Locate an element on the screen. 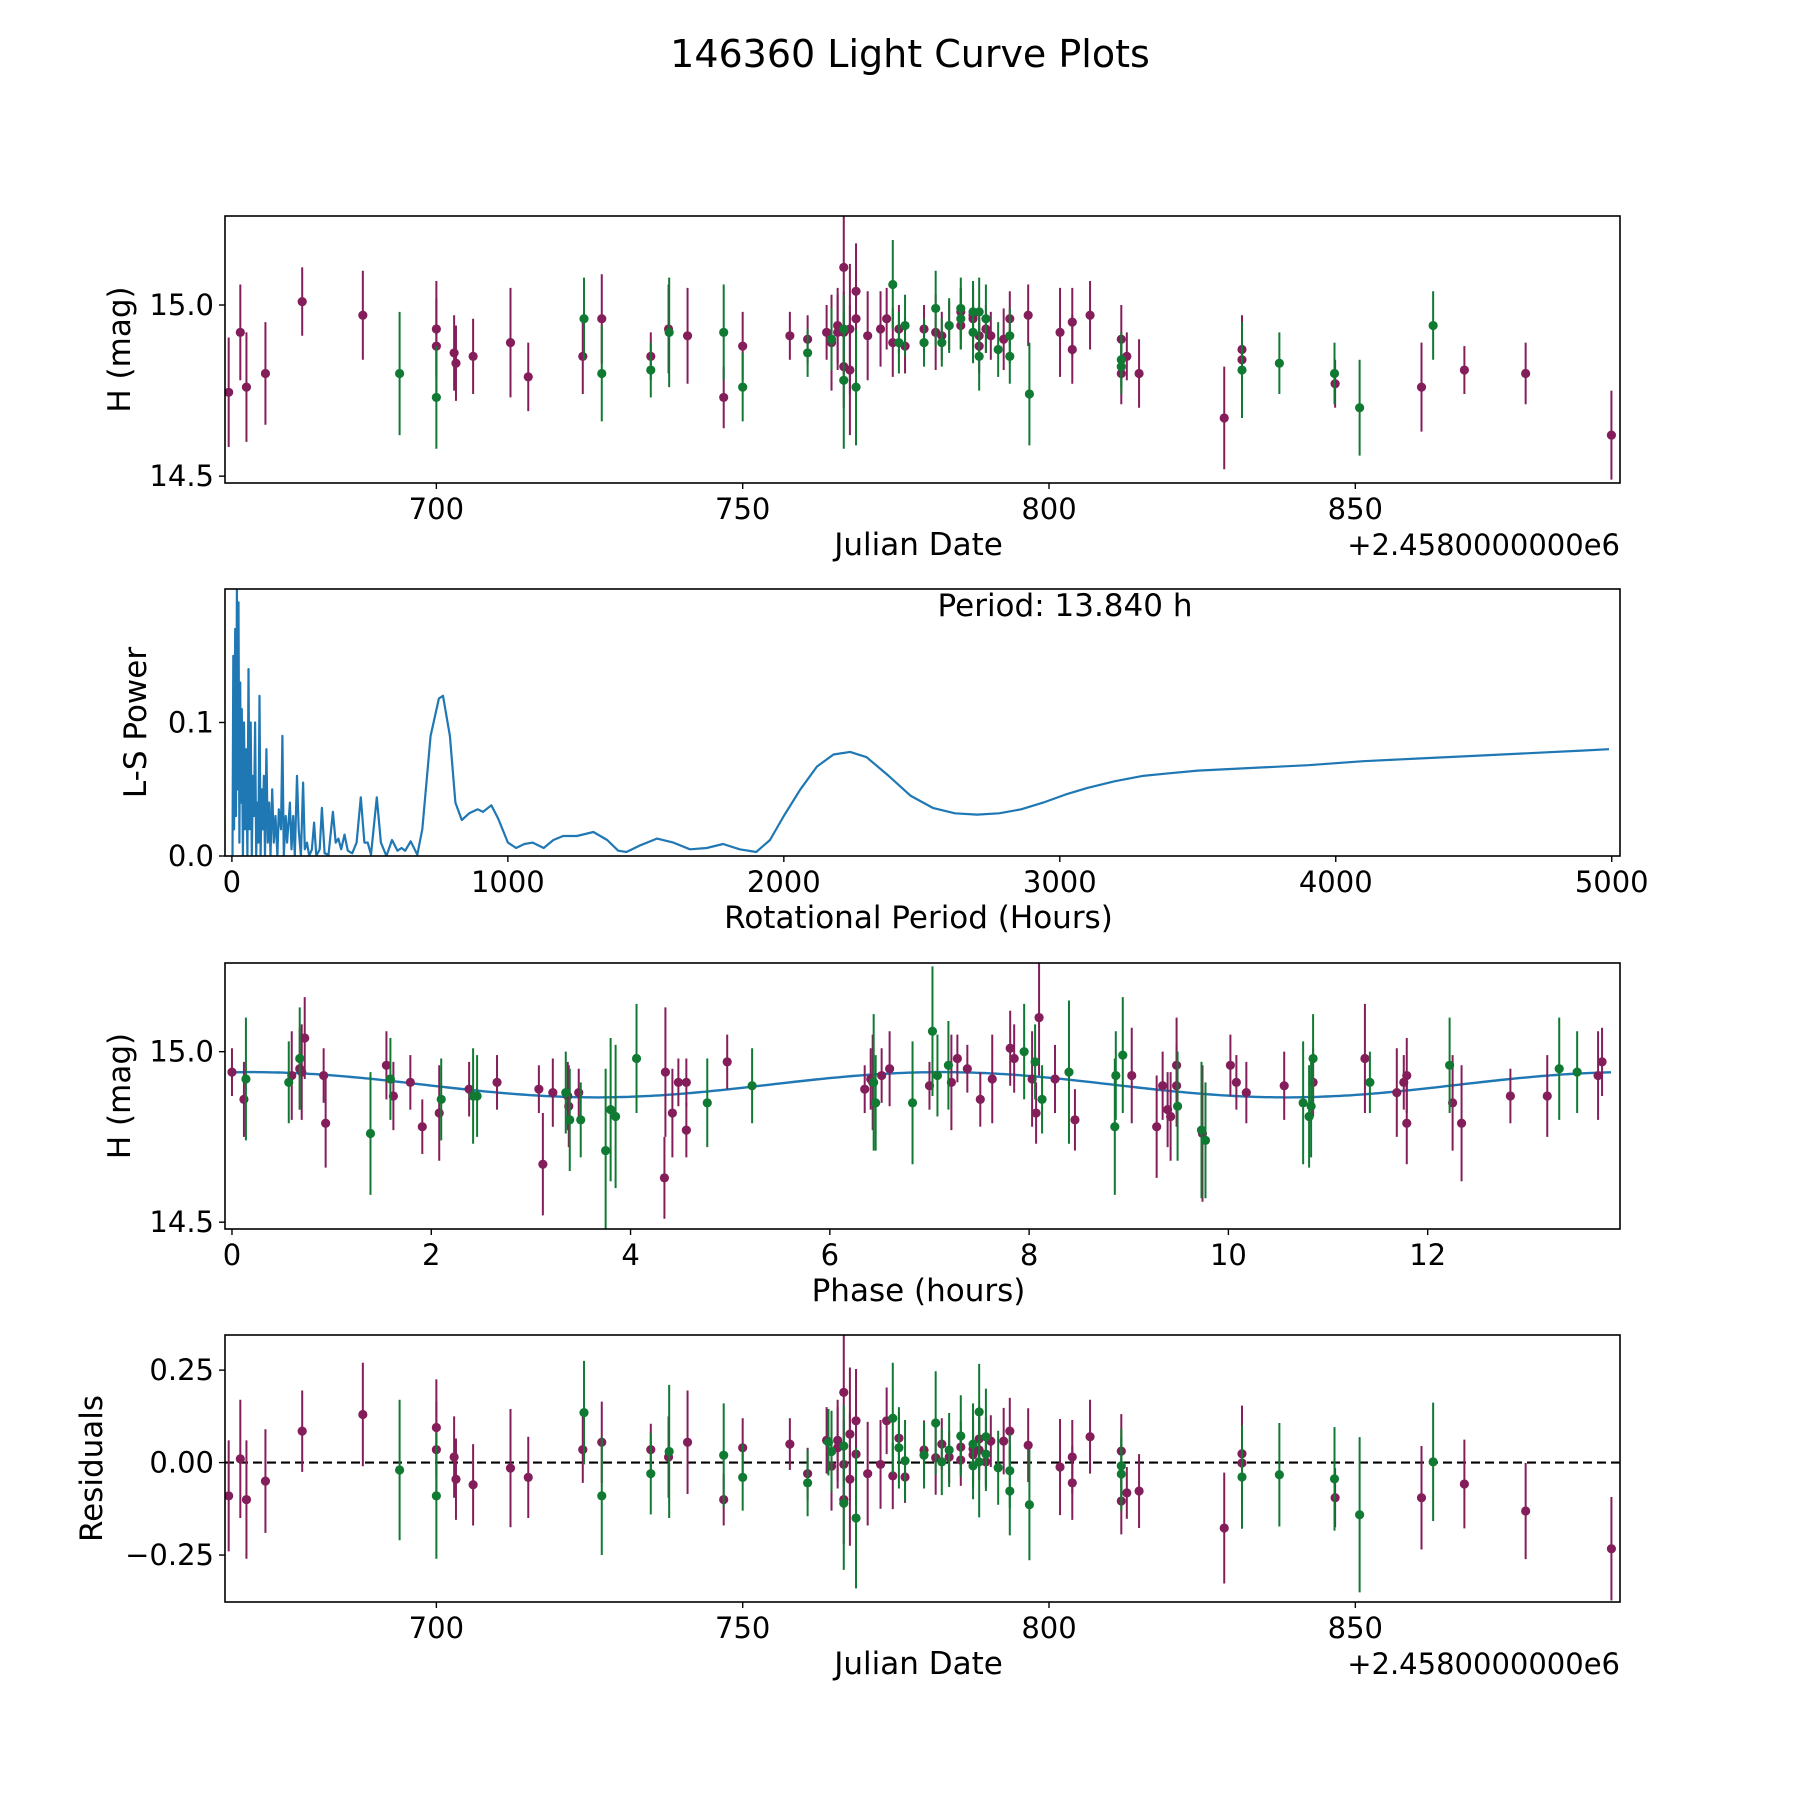 The height and width of the screenshot is (1800, 1800). x-tick-label: 4 is located at coordinates (630, 1255).